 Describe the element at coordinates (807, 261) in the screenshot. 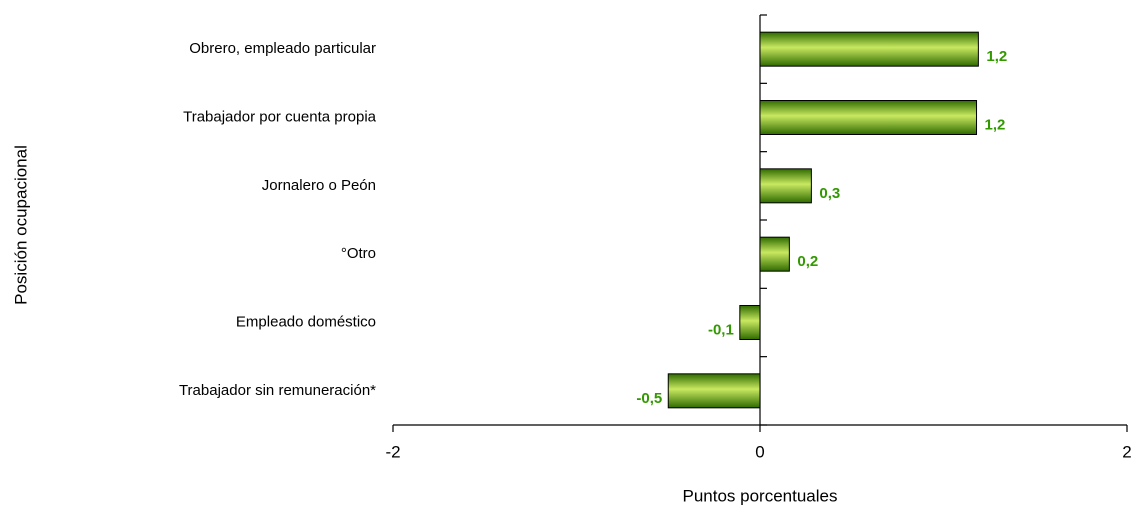

I see `value-label: 0,2` at that location.